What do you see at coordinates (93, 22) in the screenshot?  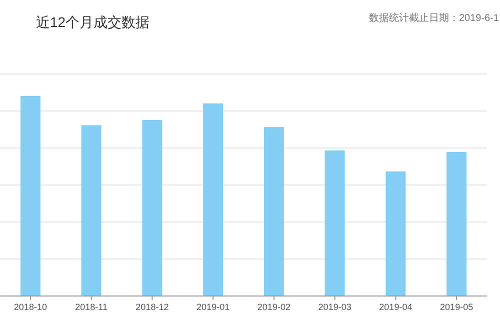 I see `title: 近12个月成交数据` at bounding box center [93, 22].